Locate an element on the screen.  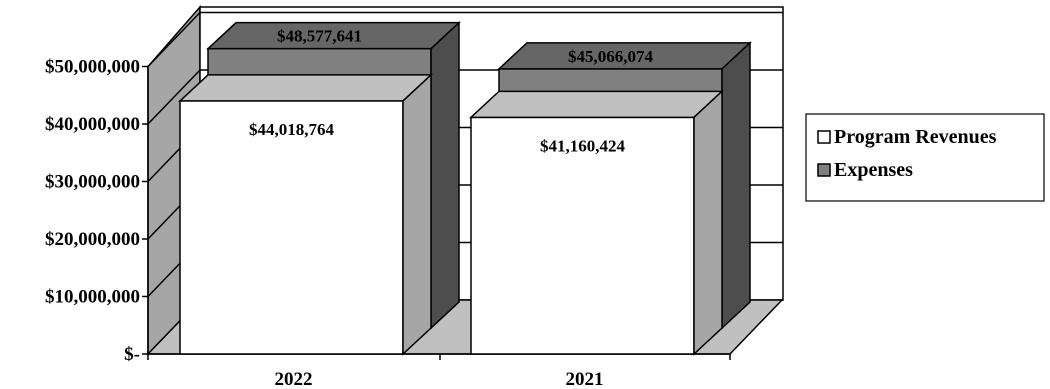
legend-box is located at coordinates (925, 157).